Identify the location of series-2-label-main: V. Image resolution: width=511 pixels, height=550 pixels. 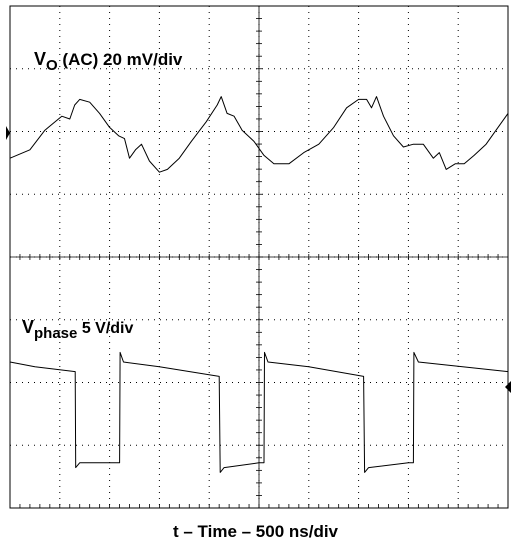
(28, 327).